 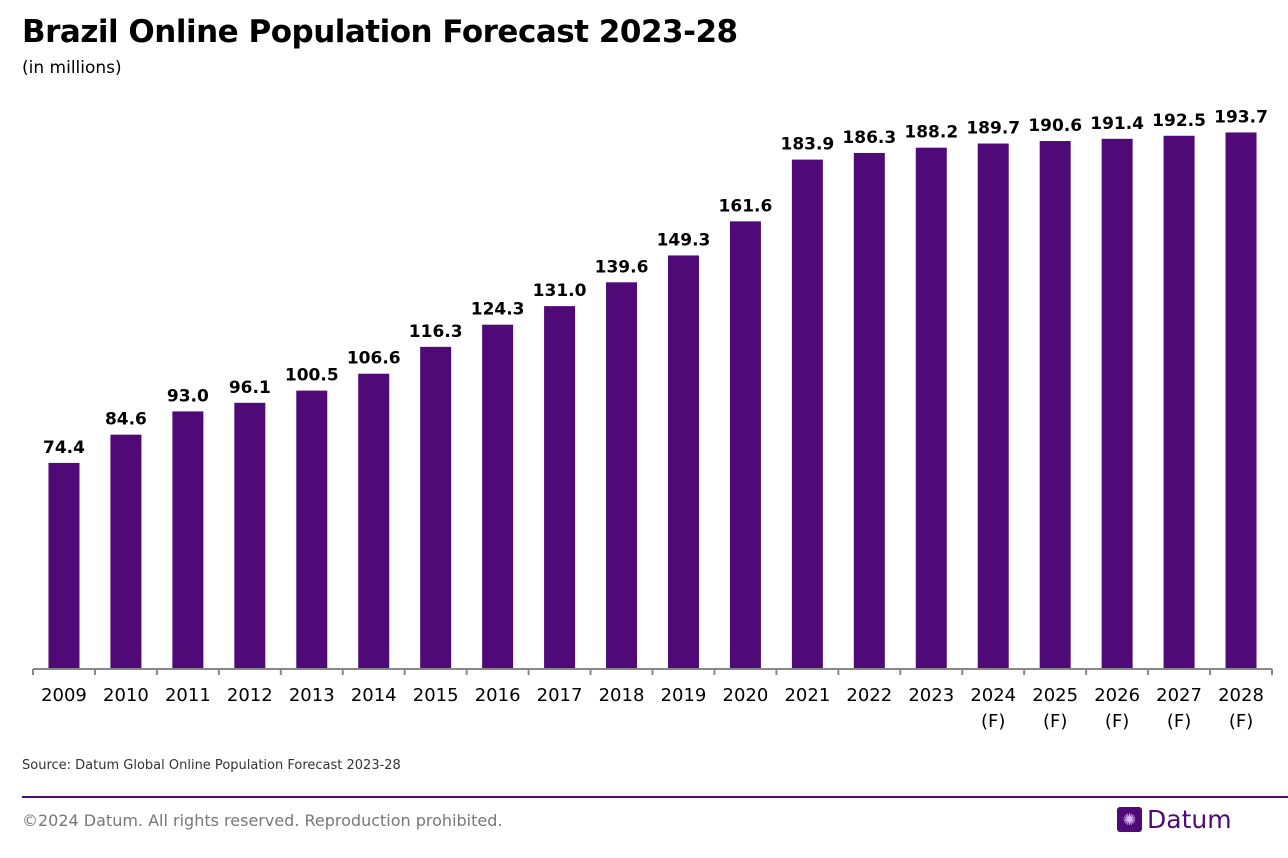 I want to click on data-label: 74.4, so click(x=64, y=448).